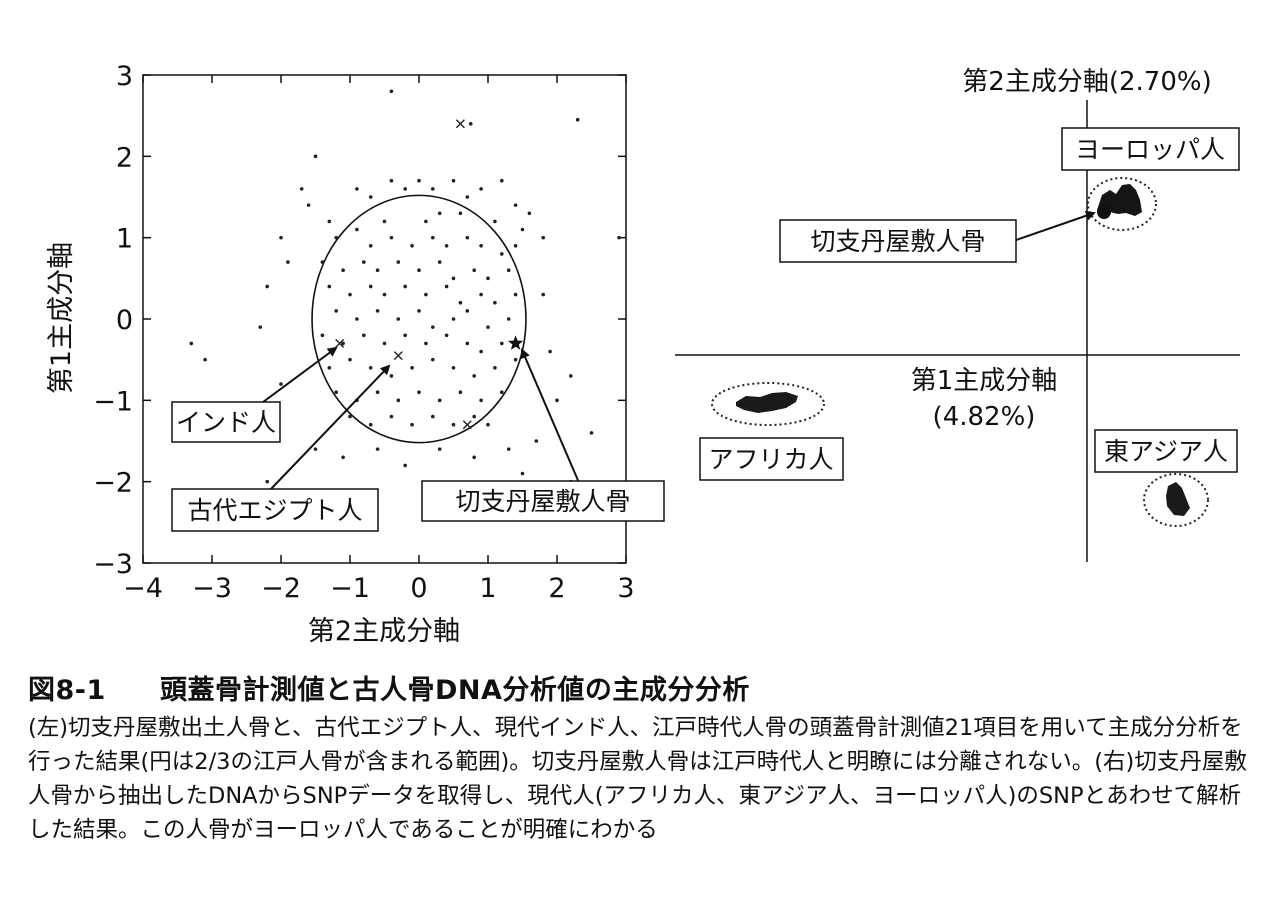  What do you see at coordinates (124, 320) in the screenshot?
I see `y-tick-label: 0` at bounding box center [124, 320].